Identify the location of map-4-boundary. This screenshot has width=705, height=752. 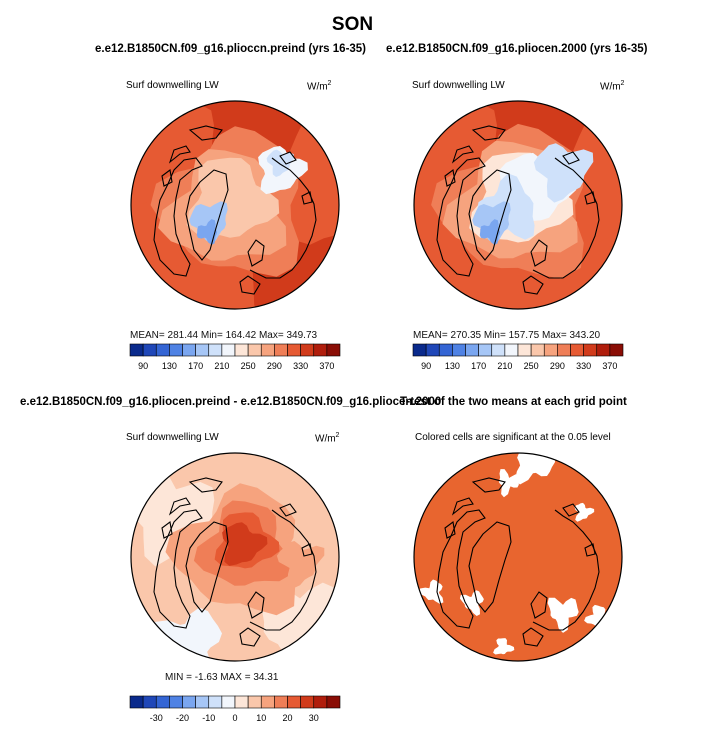
(518, 557).